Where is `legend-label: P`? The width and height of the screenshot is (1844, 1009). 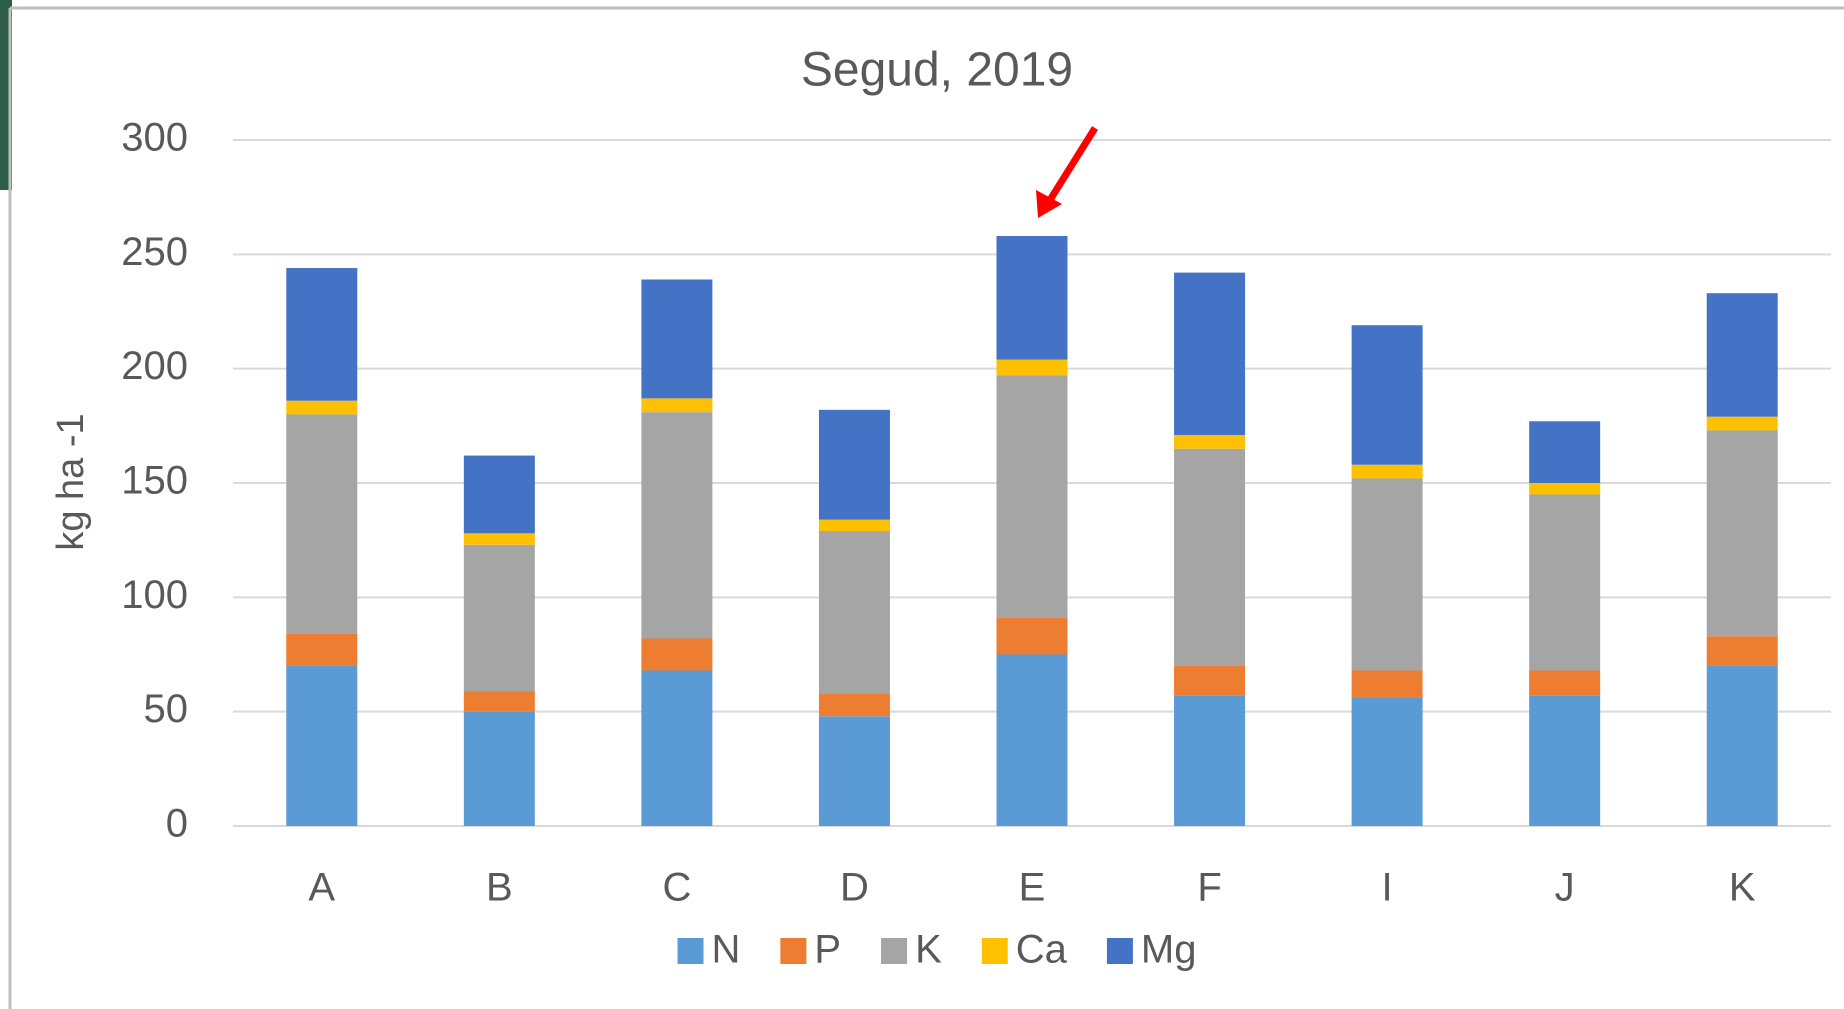 legend-label: P is located at coordinates (827, 950).